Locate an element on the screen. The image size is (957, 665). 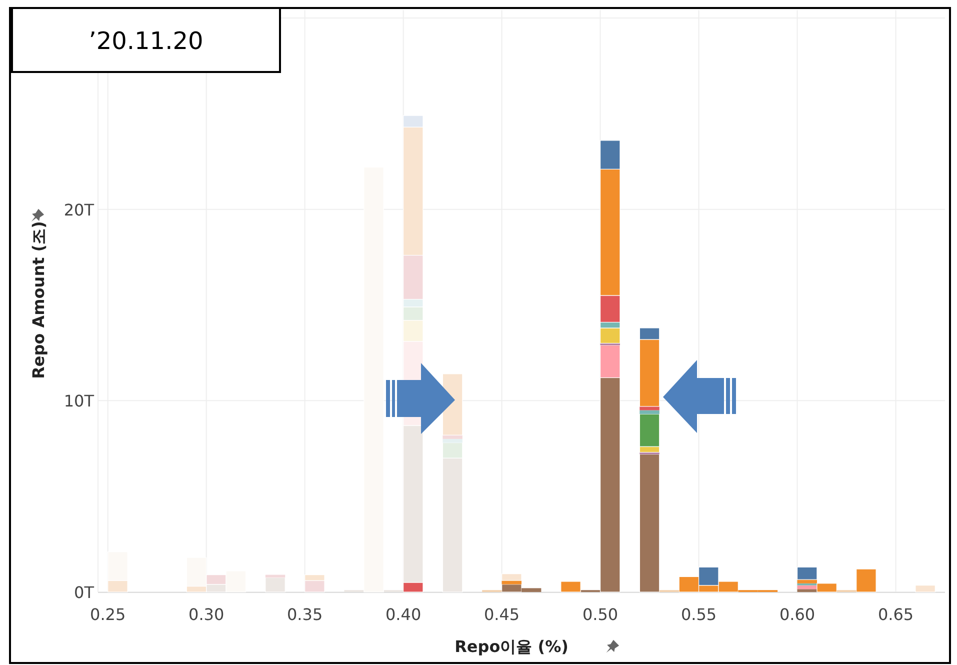
x-tick-label: 0.30 is located at coordinates (206, 614).